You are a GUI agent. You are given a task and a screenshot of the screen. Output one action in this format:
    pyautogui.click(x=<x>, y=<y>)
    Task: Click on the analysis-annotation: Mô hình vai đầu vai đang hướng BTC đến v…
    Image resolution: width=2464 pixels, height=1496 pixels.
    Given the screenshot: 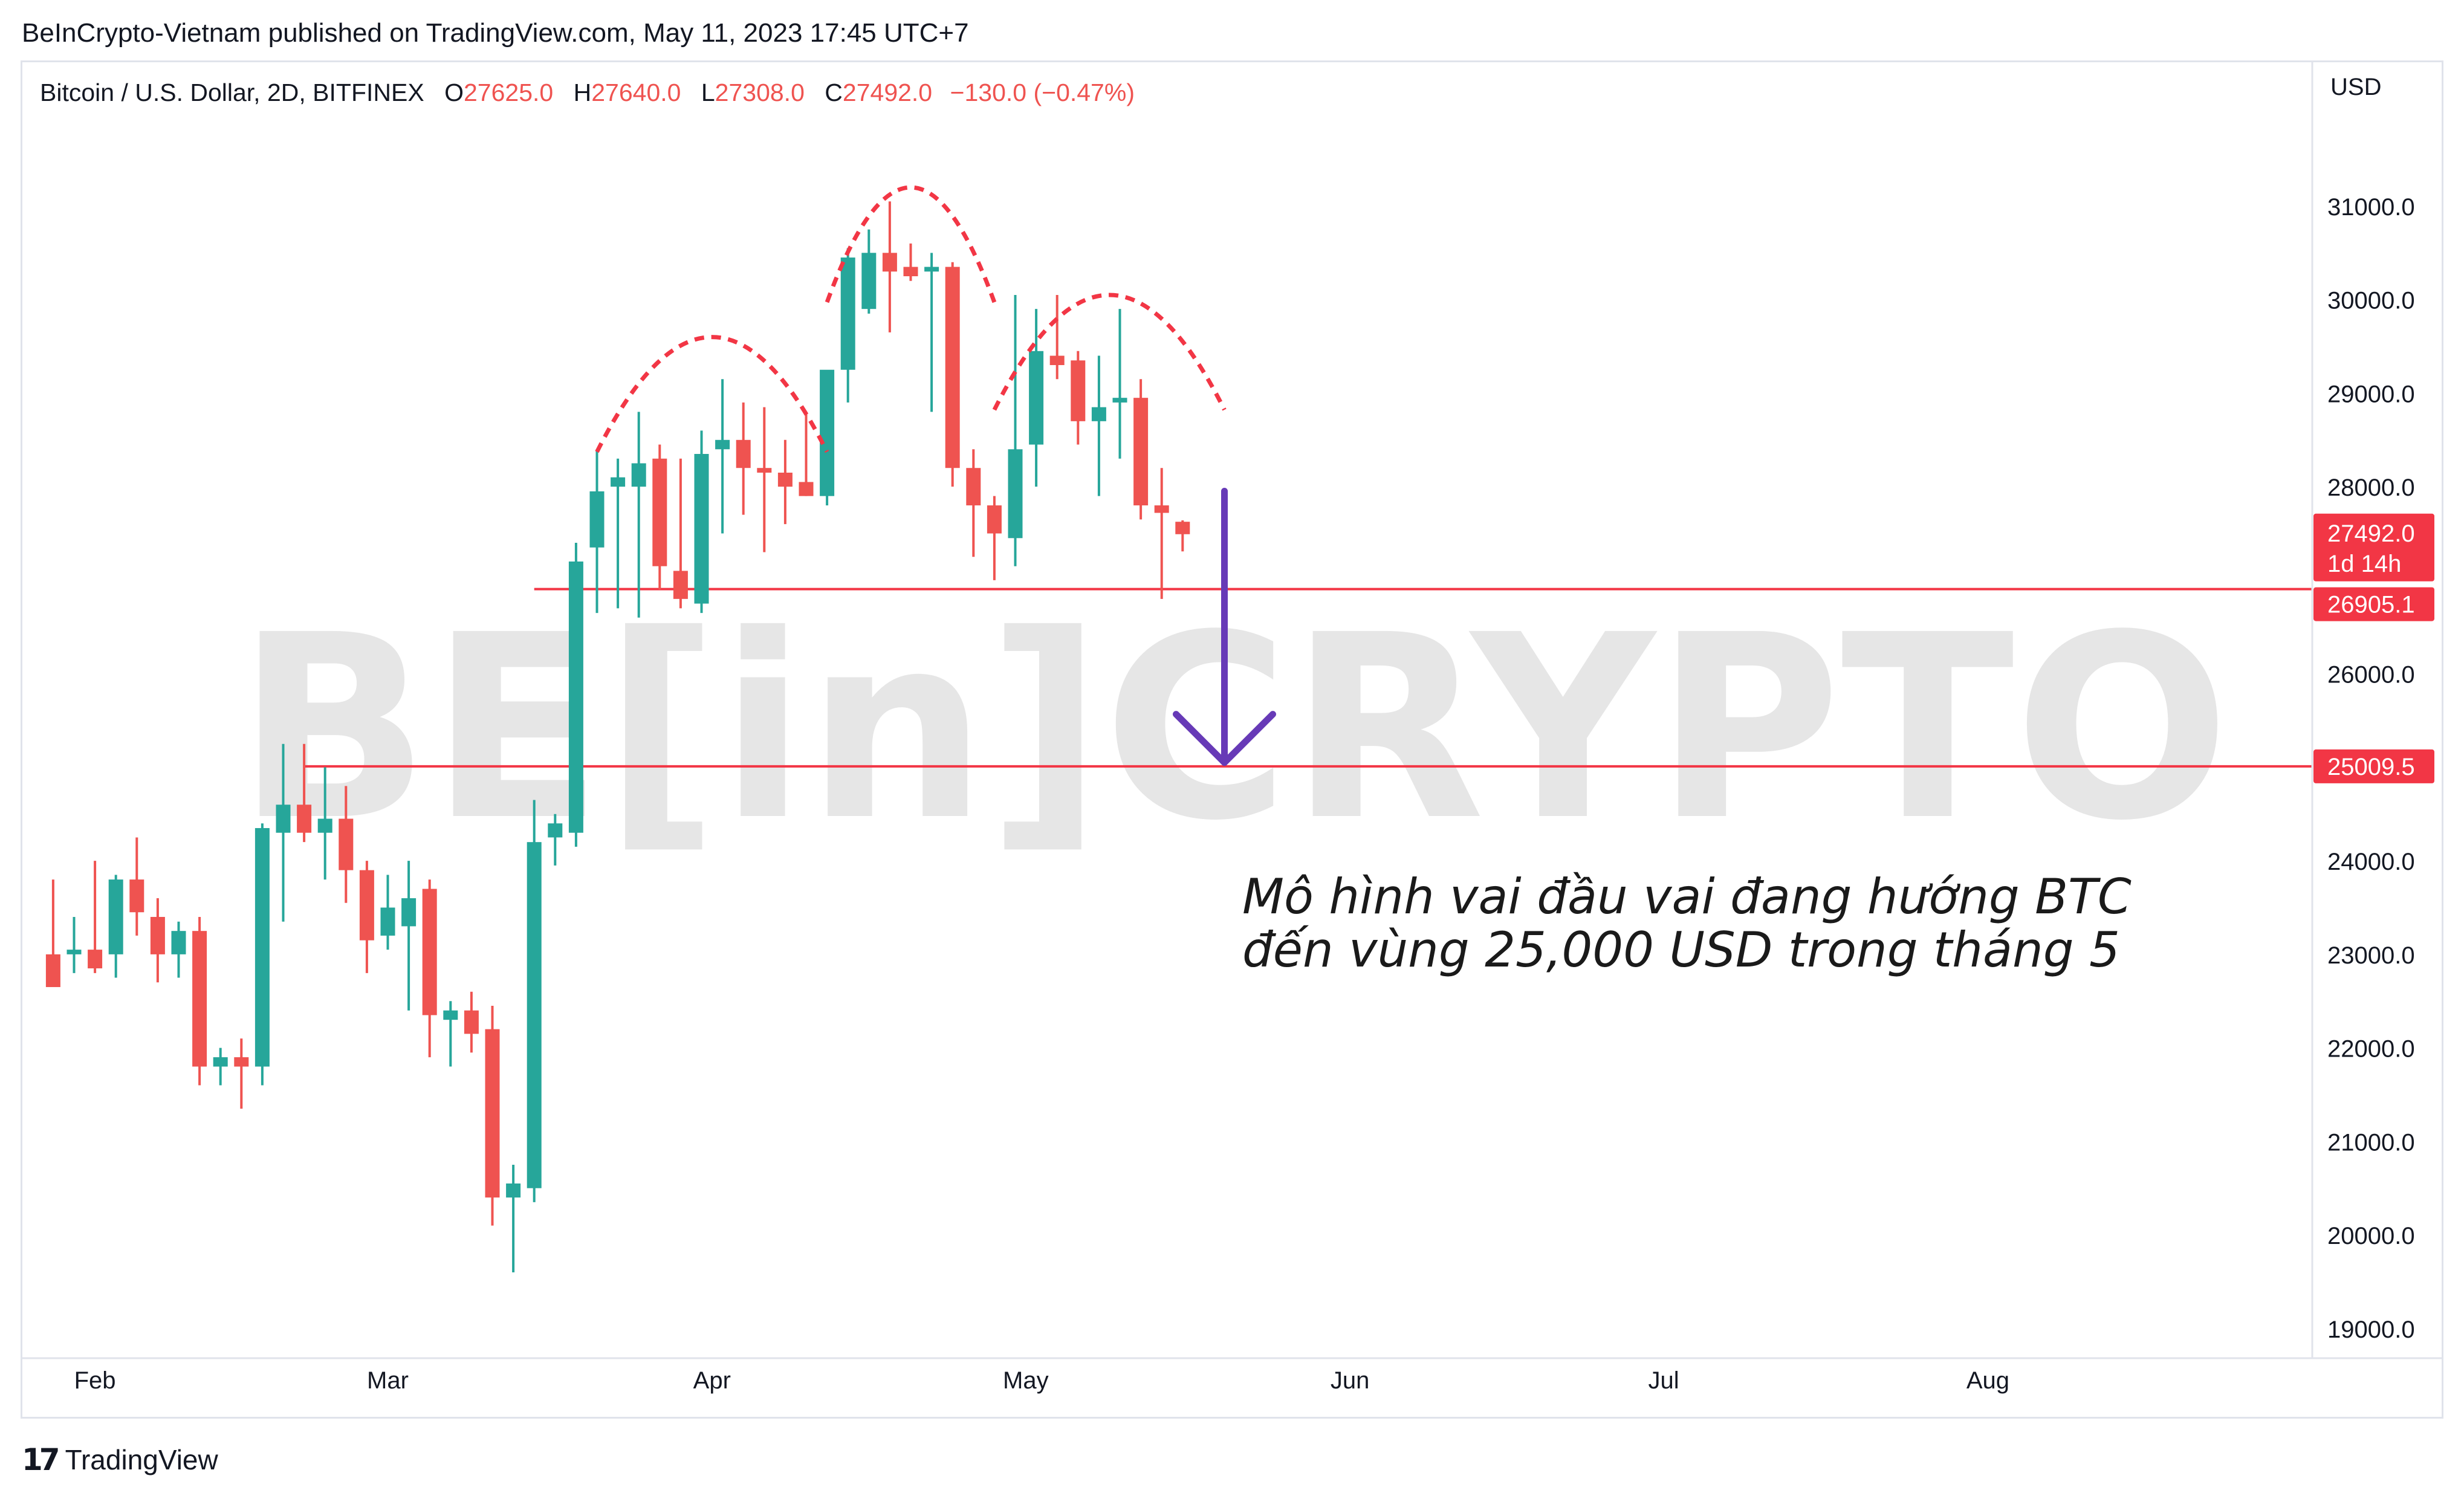 What is the action you would take?
    pyautogui.click(x=1756, y=923)
    